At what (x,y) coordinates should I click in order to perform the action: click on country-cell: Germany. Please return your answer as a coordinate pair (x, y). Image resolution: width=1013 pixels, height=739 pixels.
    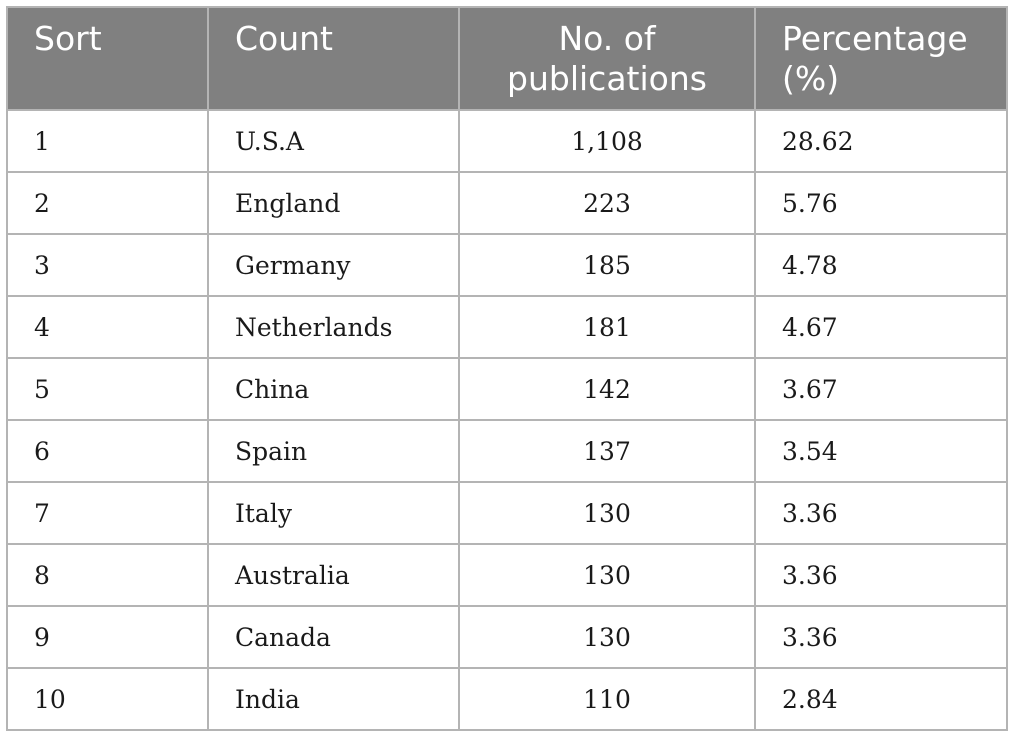
    Looking at the image, I should click on (333, 265).